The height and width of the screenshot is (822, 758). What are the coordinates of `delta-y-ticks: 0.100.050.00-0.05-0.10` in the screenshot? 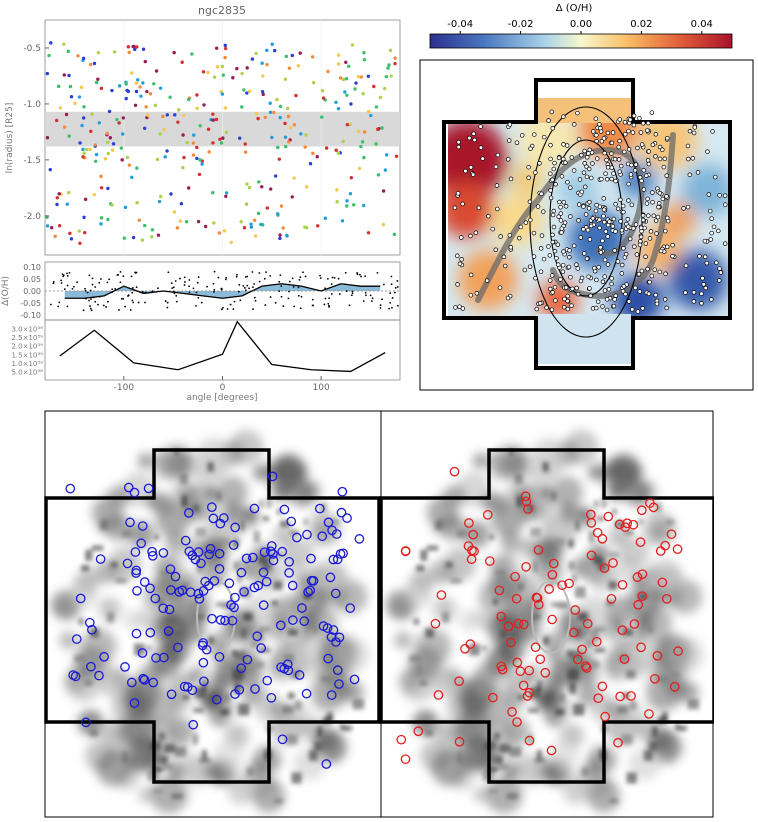 It's located at (30, 291).